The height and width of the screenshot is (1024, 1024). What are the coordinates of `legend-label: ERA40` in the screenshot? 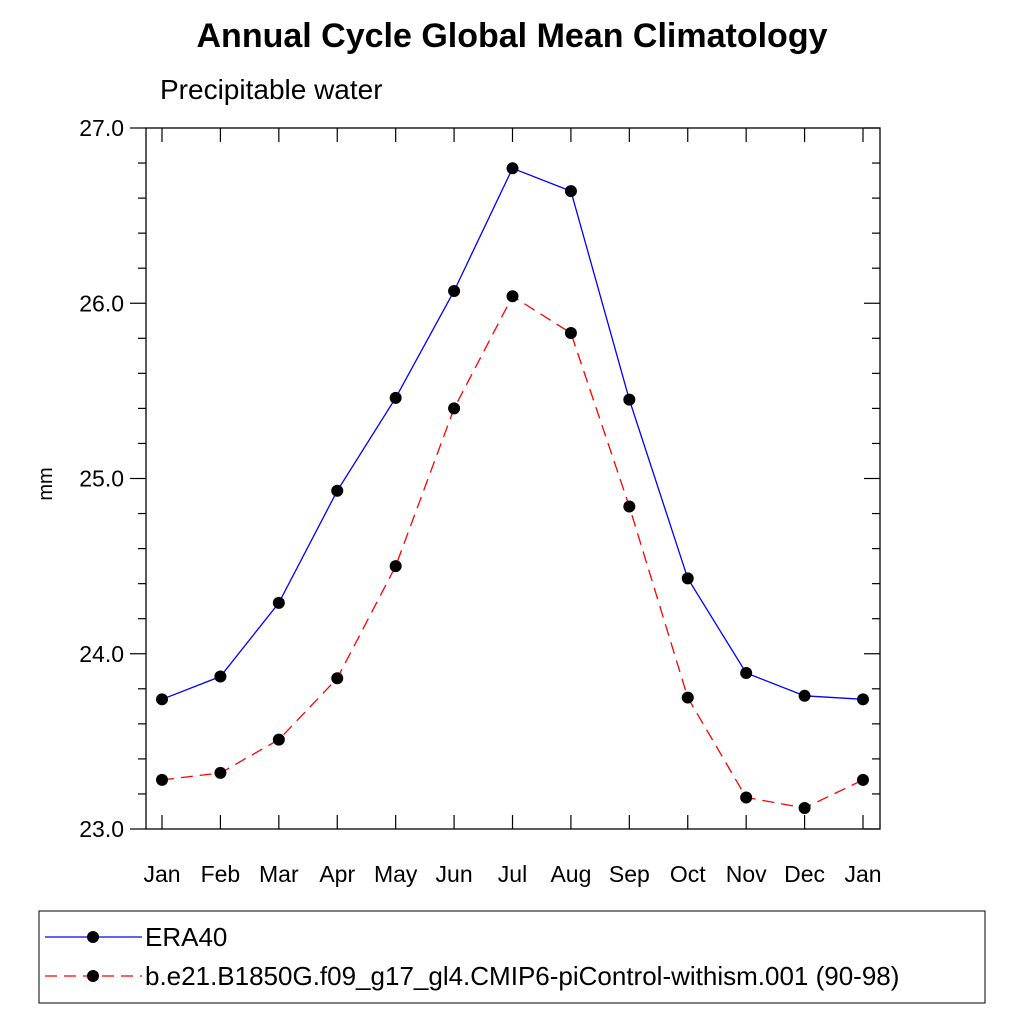 It's located at (186, 937).